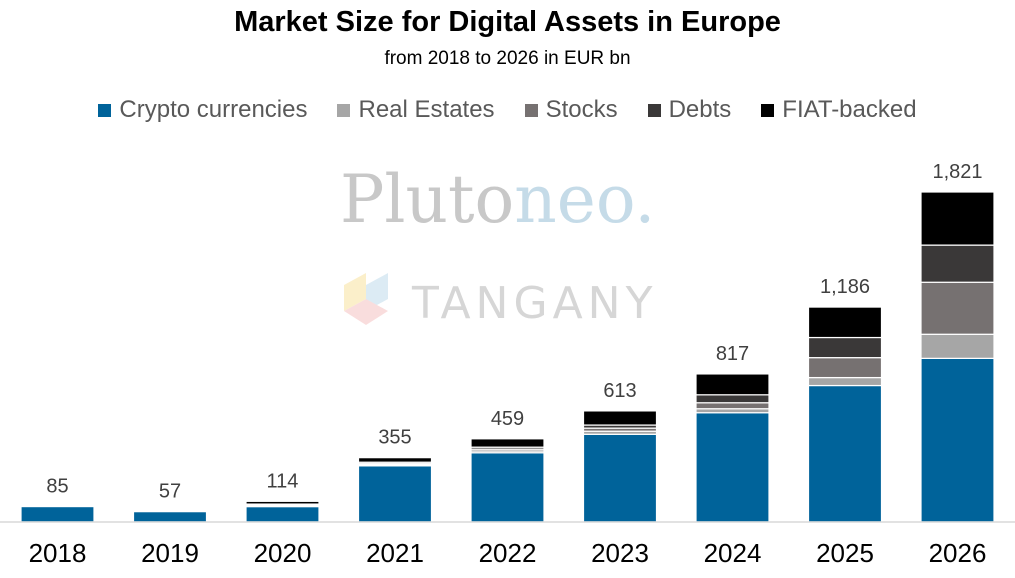 The image size is (1015, 578). Describe the element at coordinates (507, 419) in the screenshot. I see `total-label-2022: 459` at that location.